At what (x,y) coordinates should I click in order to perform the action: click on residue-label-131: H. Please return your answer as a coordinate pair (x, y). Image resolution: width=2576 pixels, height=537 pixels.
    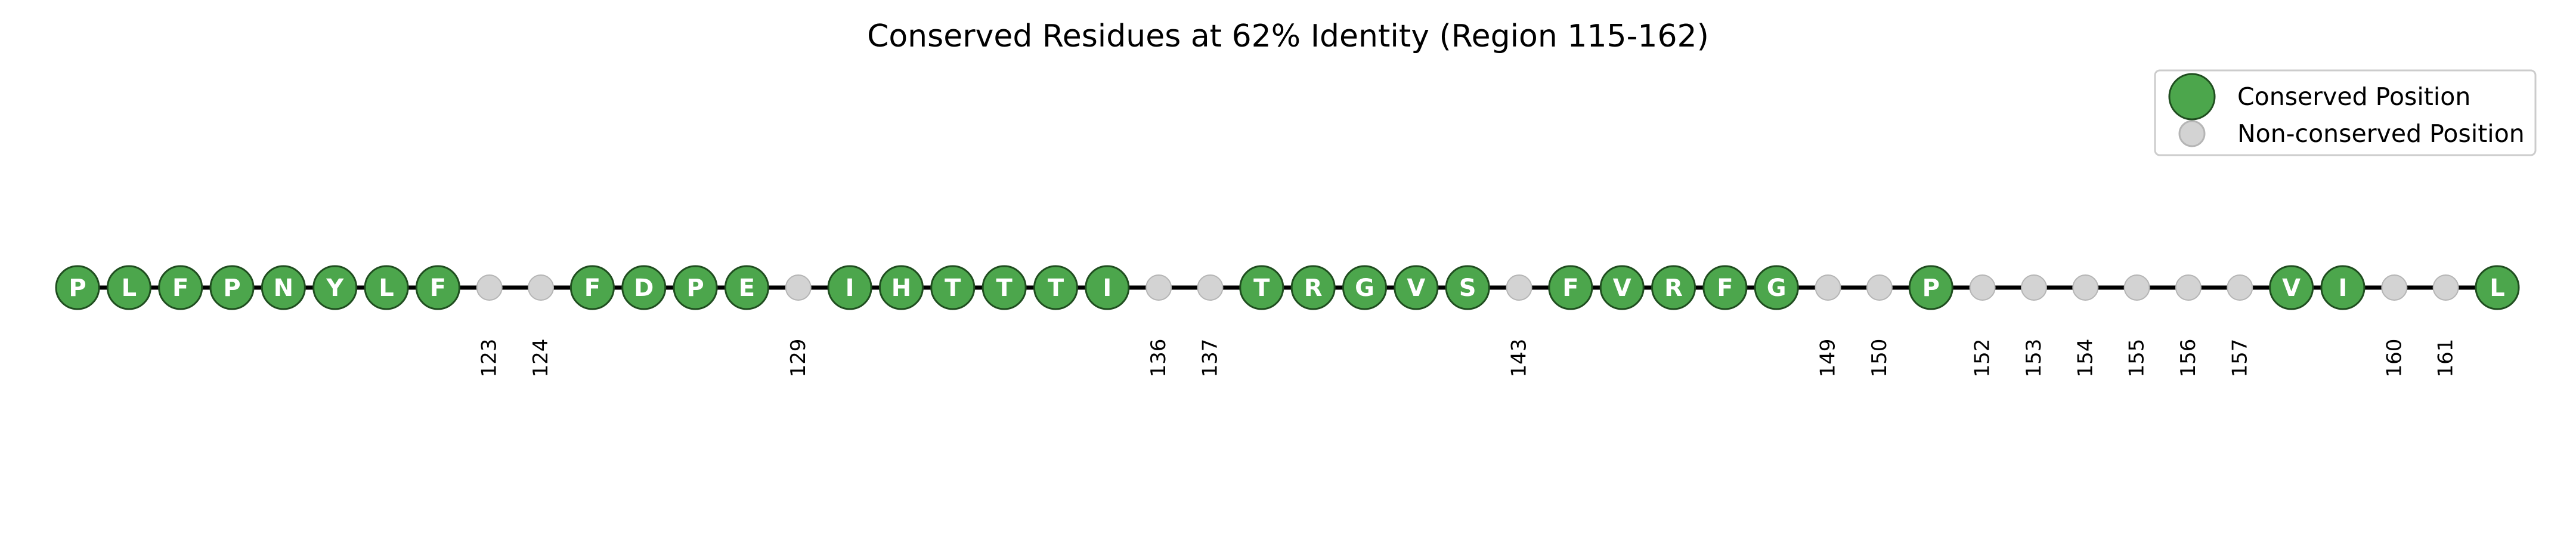
    Looking at the image, I should click on (901, 288).